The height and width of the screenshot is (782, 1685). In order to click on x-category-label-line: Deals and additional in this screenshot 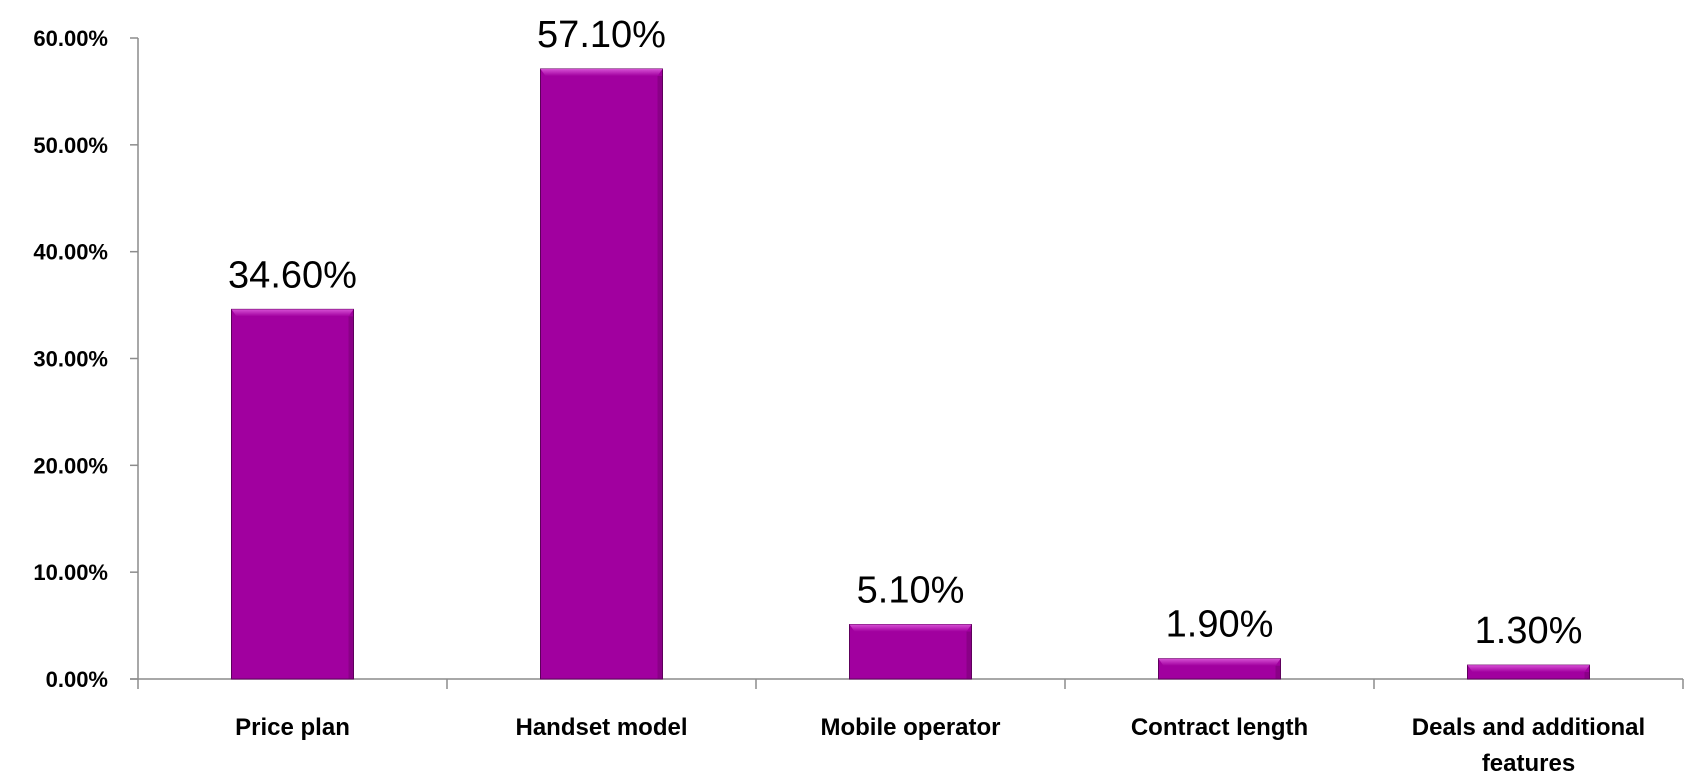, I will do `click(1528, 727)`.